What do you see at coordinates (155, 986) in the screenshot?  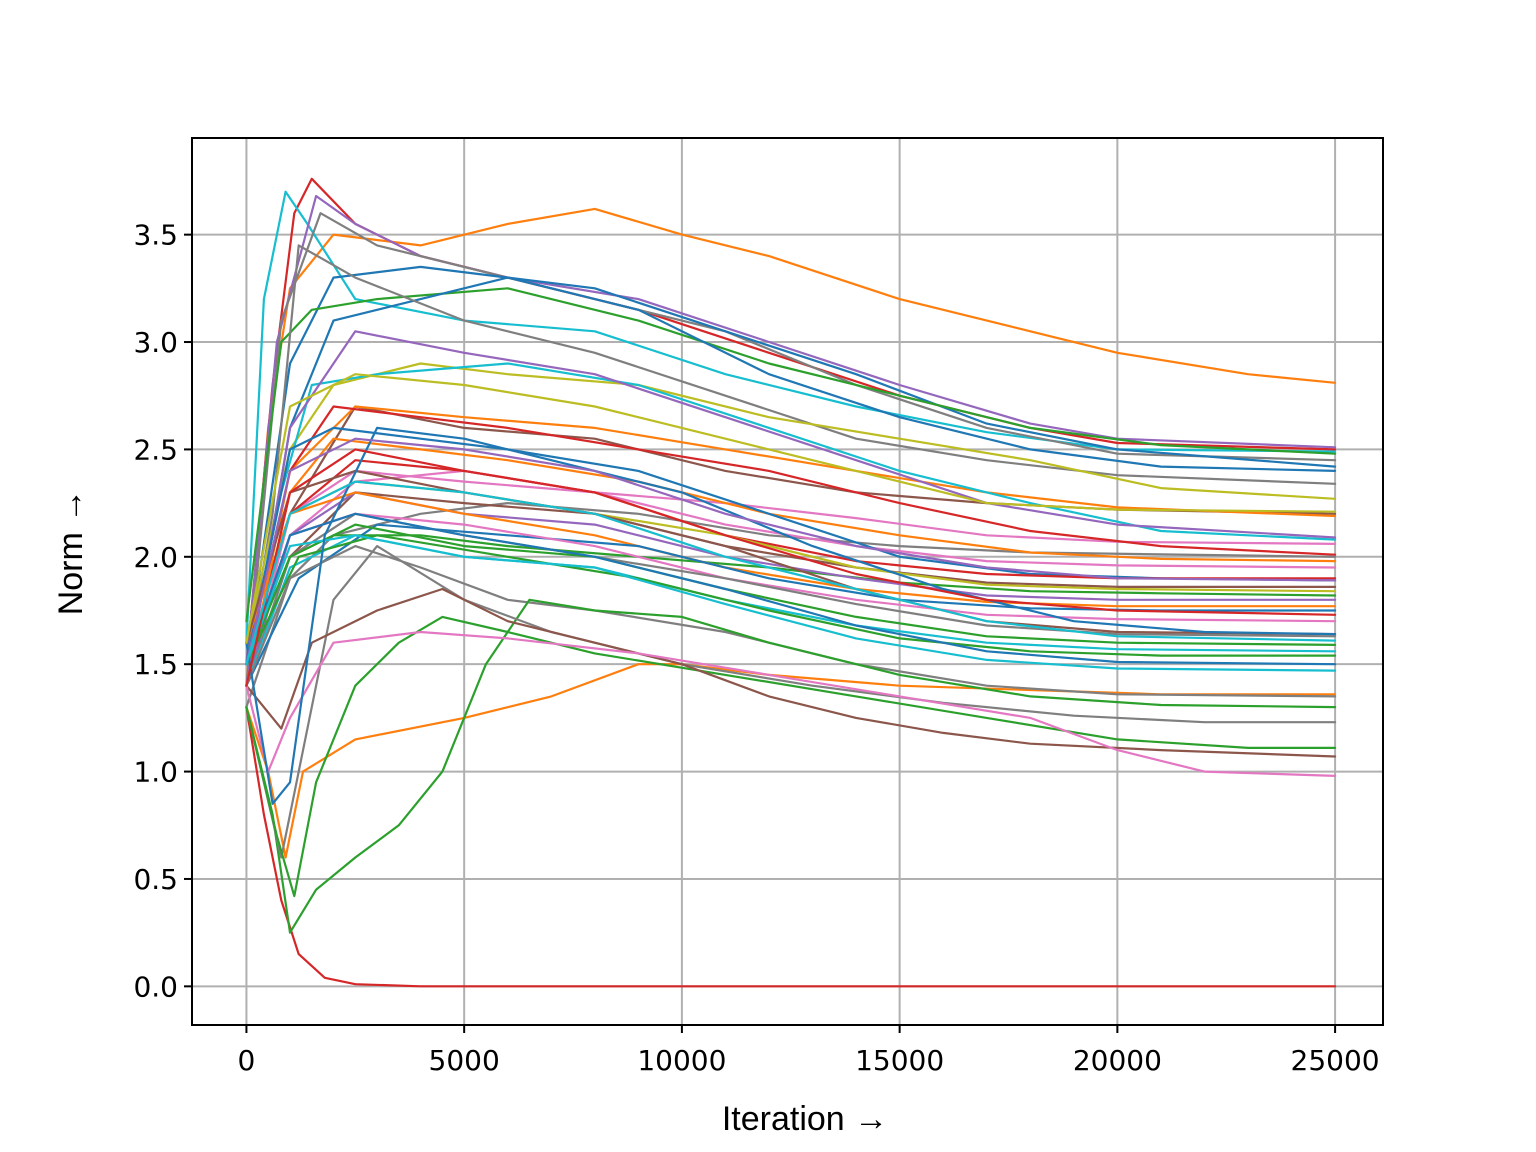 I see `y-tick-label: 0.0` at bounding box center [155, 986].